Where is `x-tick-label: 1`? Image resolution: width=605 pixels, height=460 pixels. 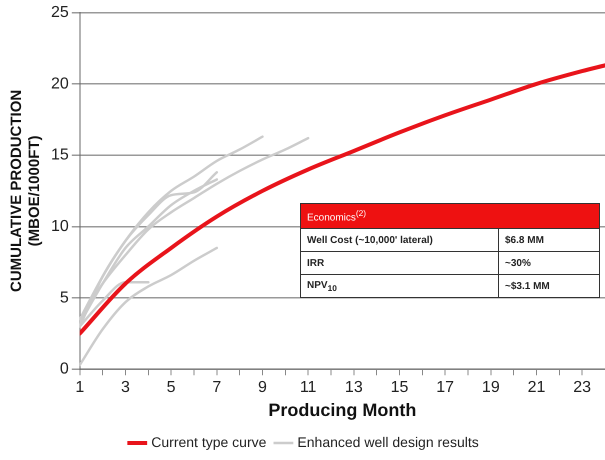
x-tick-label: 1 is located at coordinates (79, 387).